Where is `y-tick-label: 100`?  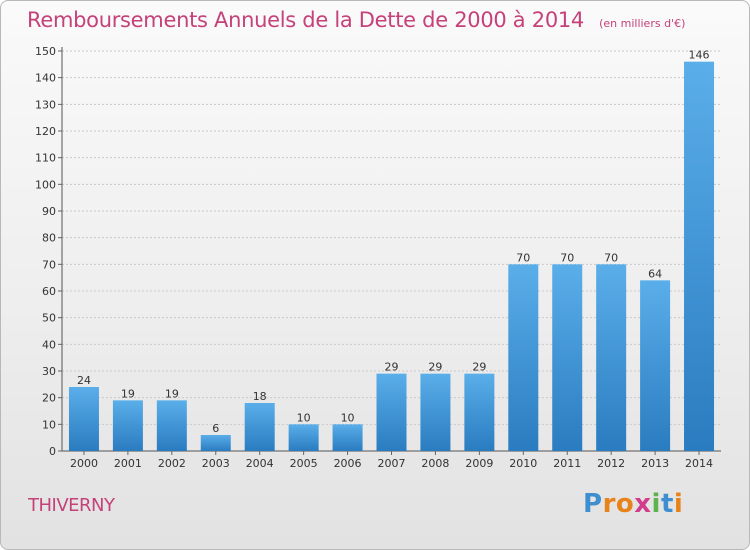
y-tick-label: 100 is located at coordinates (45, 184).